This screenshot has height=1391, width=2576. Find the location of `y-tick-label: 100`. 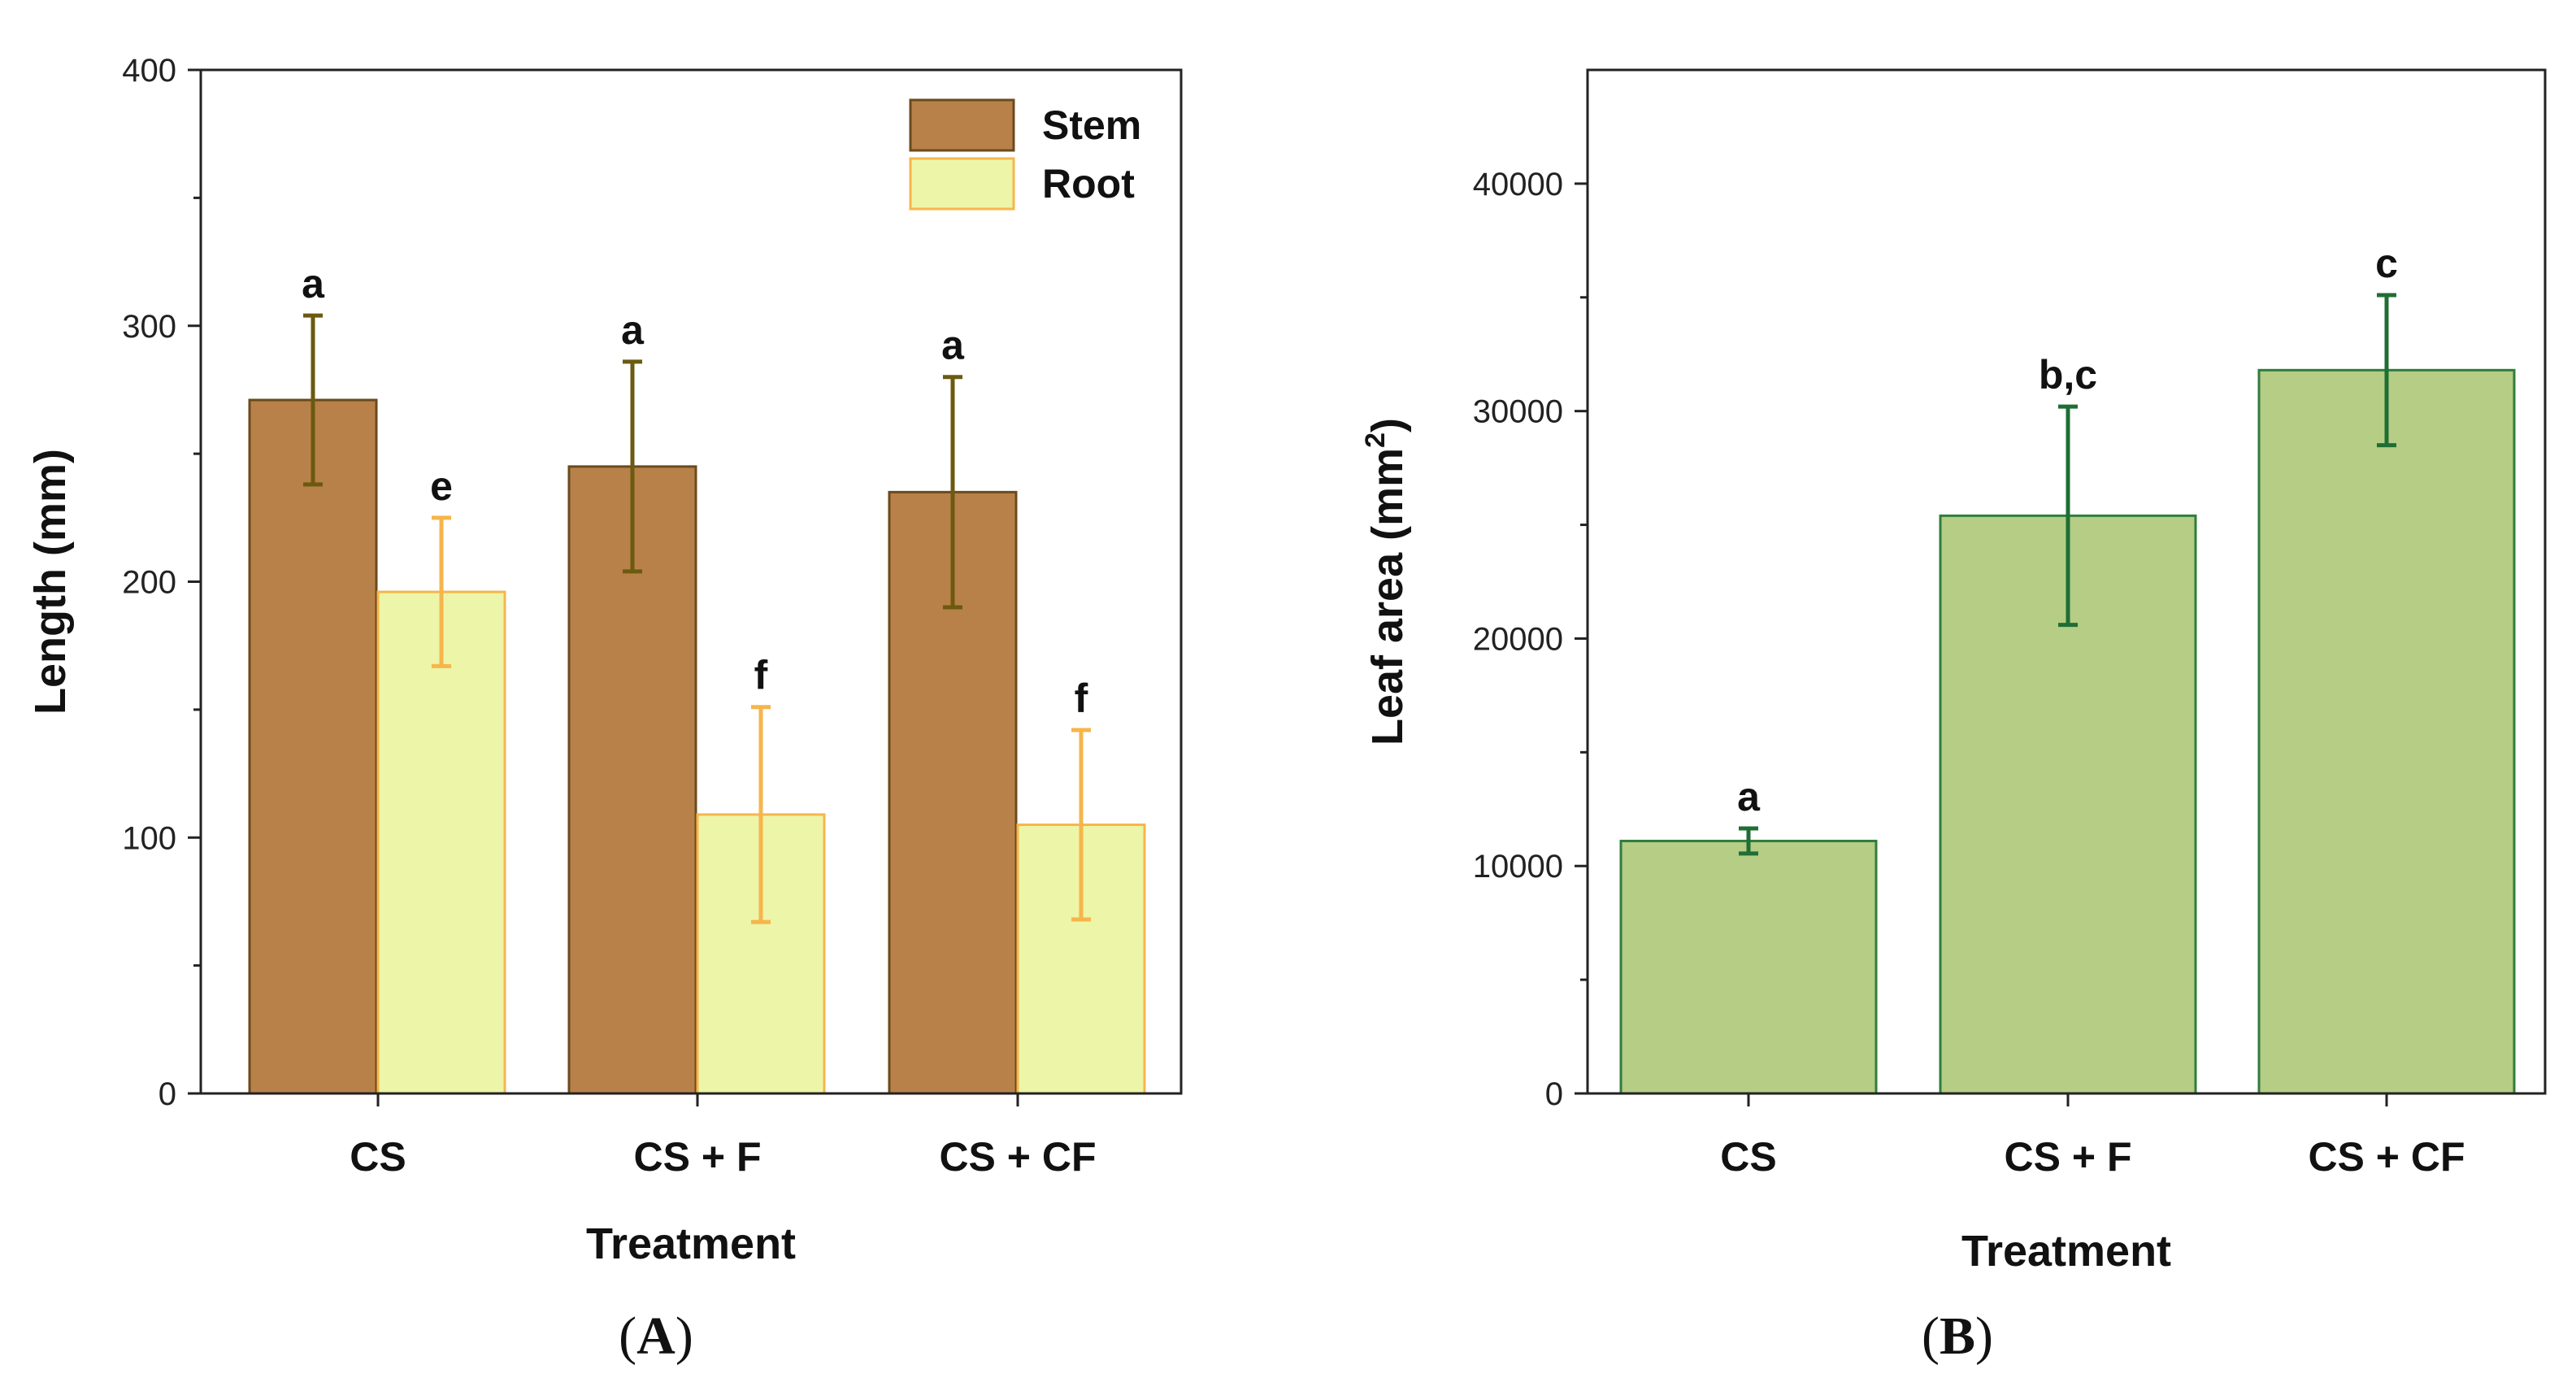

y-tick-label: 100 is located at coordinates (149, 838).